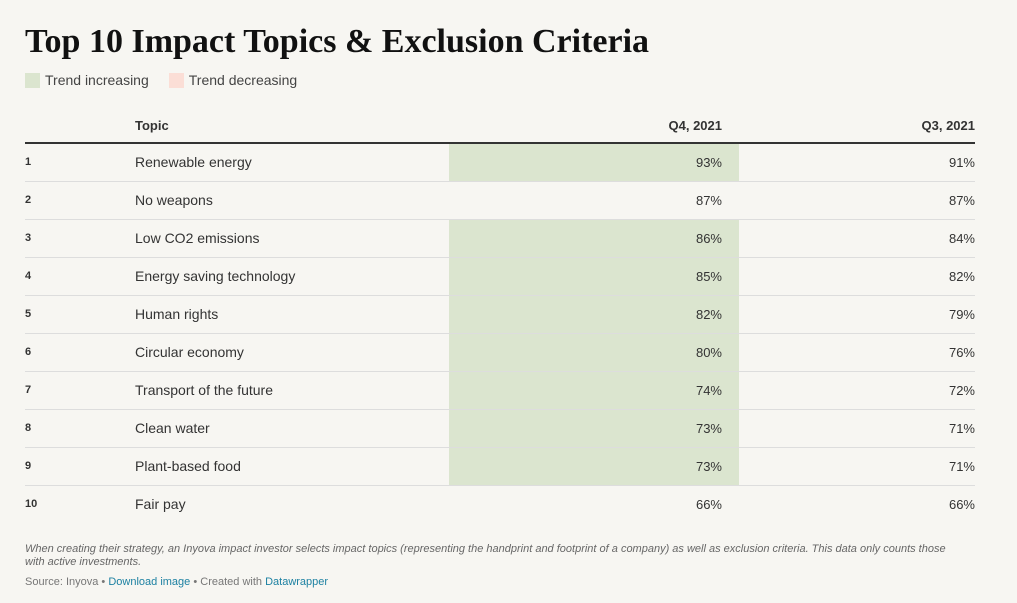  Describe the element at coordinates (152, 125) in the screenshot. I see `column-header-topic: Topic` at that location.